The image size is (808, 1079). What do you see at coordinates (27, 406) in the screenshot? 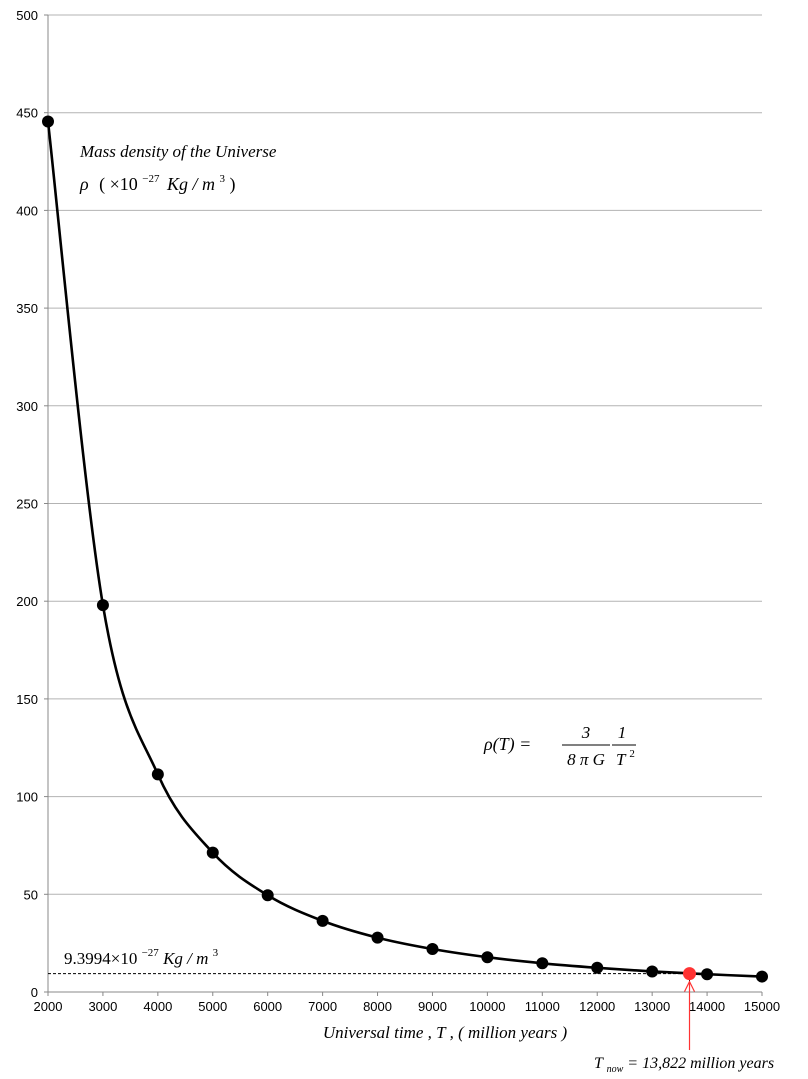
I see `y-tick-label: 300` at bounding box center [27, 406].